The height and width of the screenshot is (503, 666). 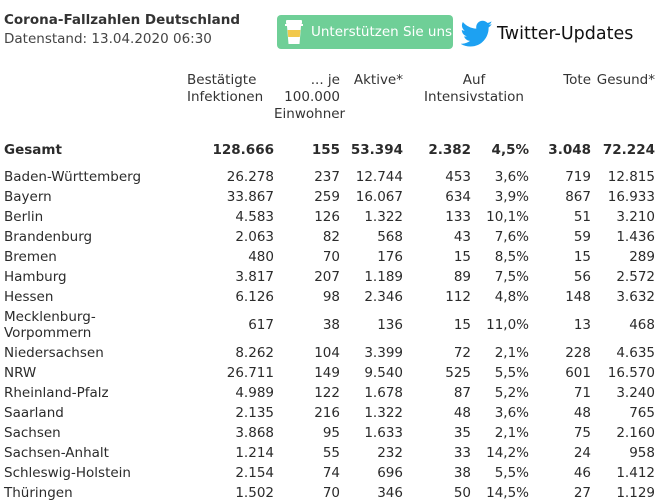 I want to click on table-row: Thüringen 1.502 70 346 50 14,5% 27 1.129, so click(x=327, y=493).